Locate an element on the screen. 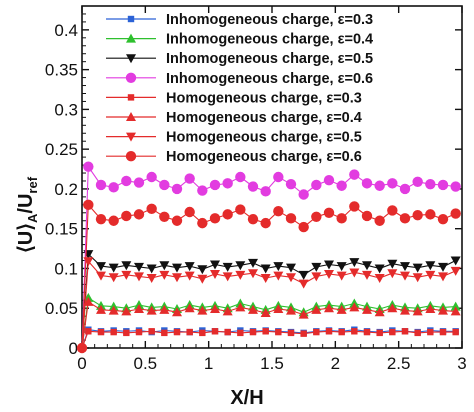 This screenshot has width=474, height=412. x-tick-label: 2 is located at coordinates (335, 363).